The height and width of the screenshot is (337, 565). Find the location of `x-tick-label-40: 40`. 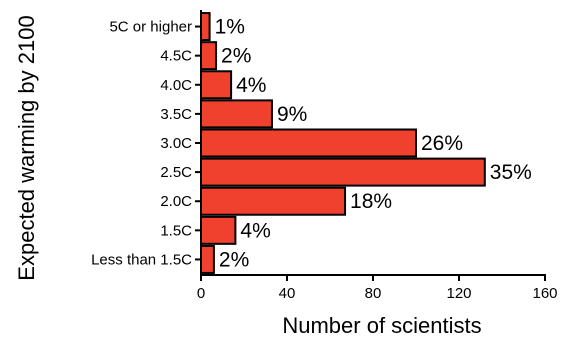

x-tick-label-40: 40 is located at coordinates (287, 293).